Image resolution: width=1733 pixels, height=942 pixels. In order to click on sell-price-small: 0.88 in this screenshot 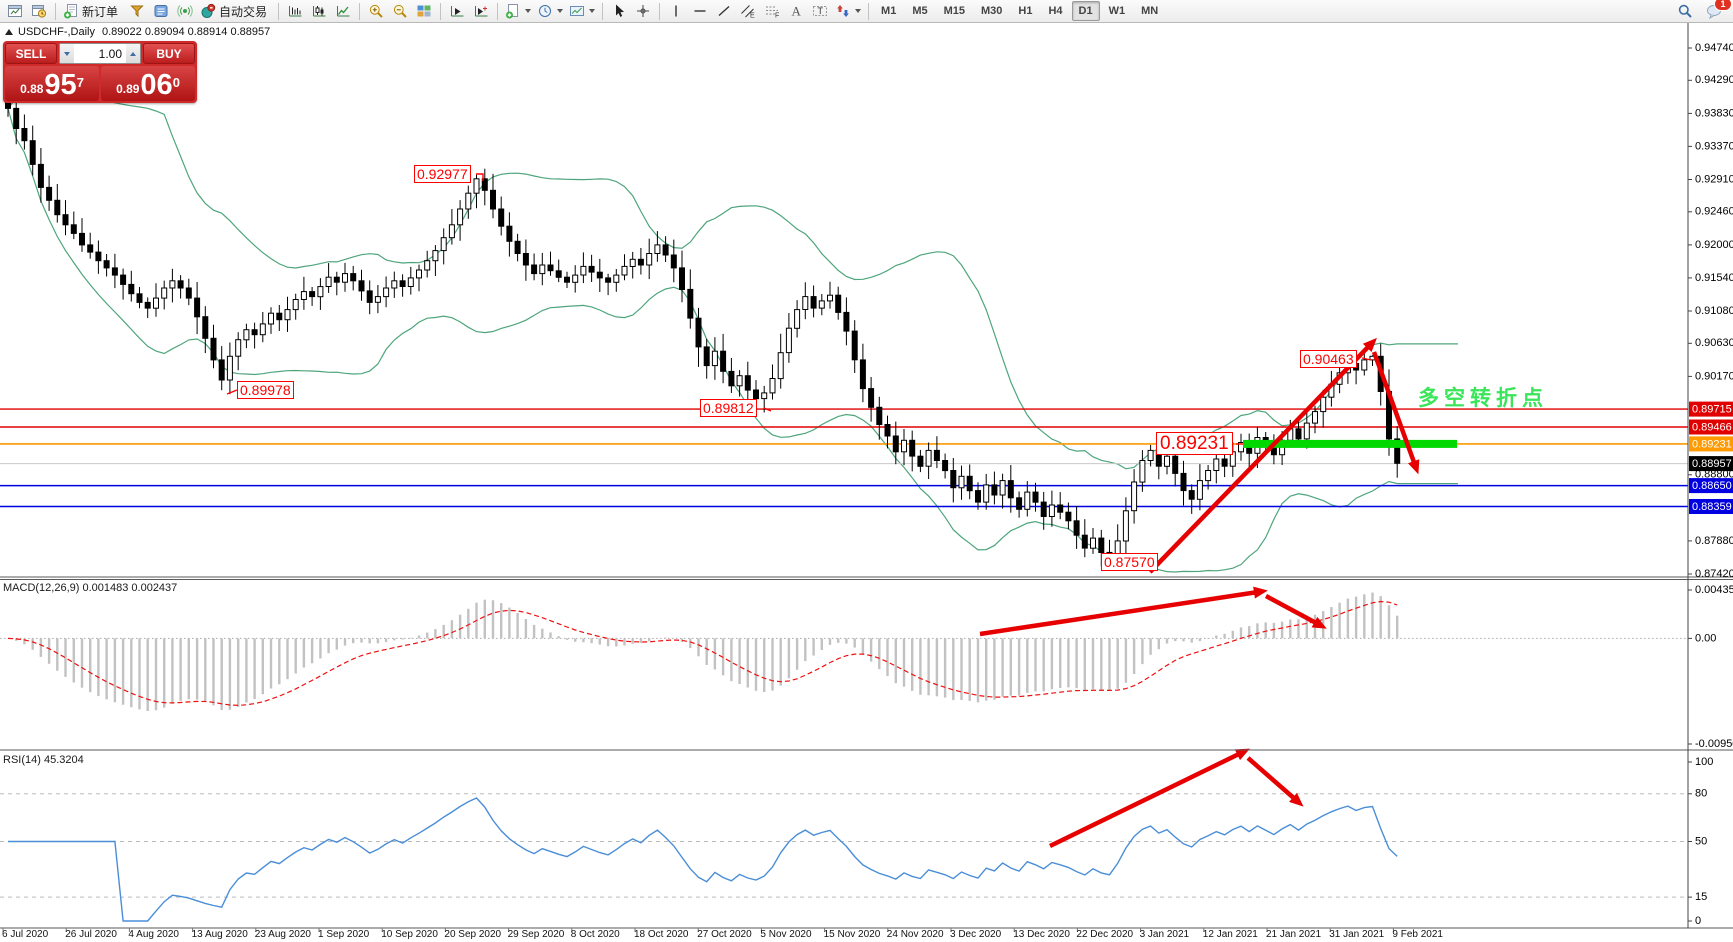, I will do `click(32, 89)`.